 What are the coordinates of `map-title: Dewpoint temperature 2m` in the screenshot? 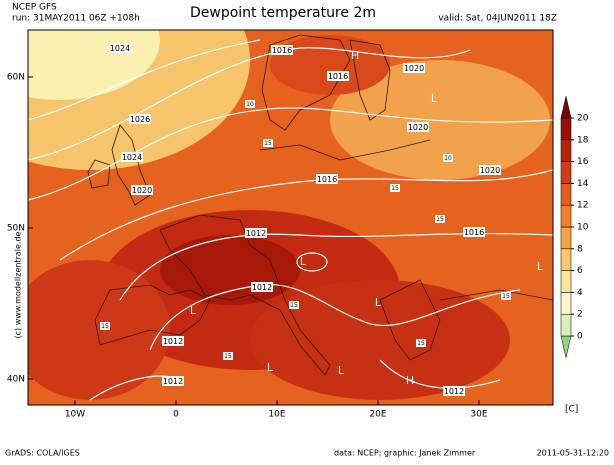 It's located at (283, 13).